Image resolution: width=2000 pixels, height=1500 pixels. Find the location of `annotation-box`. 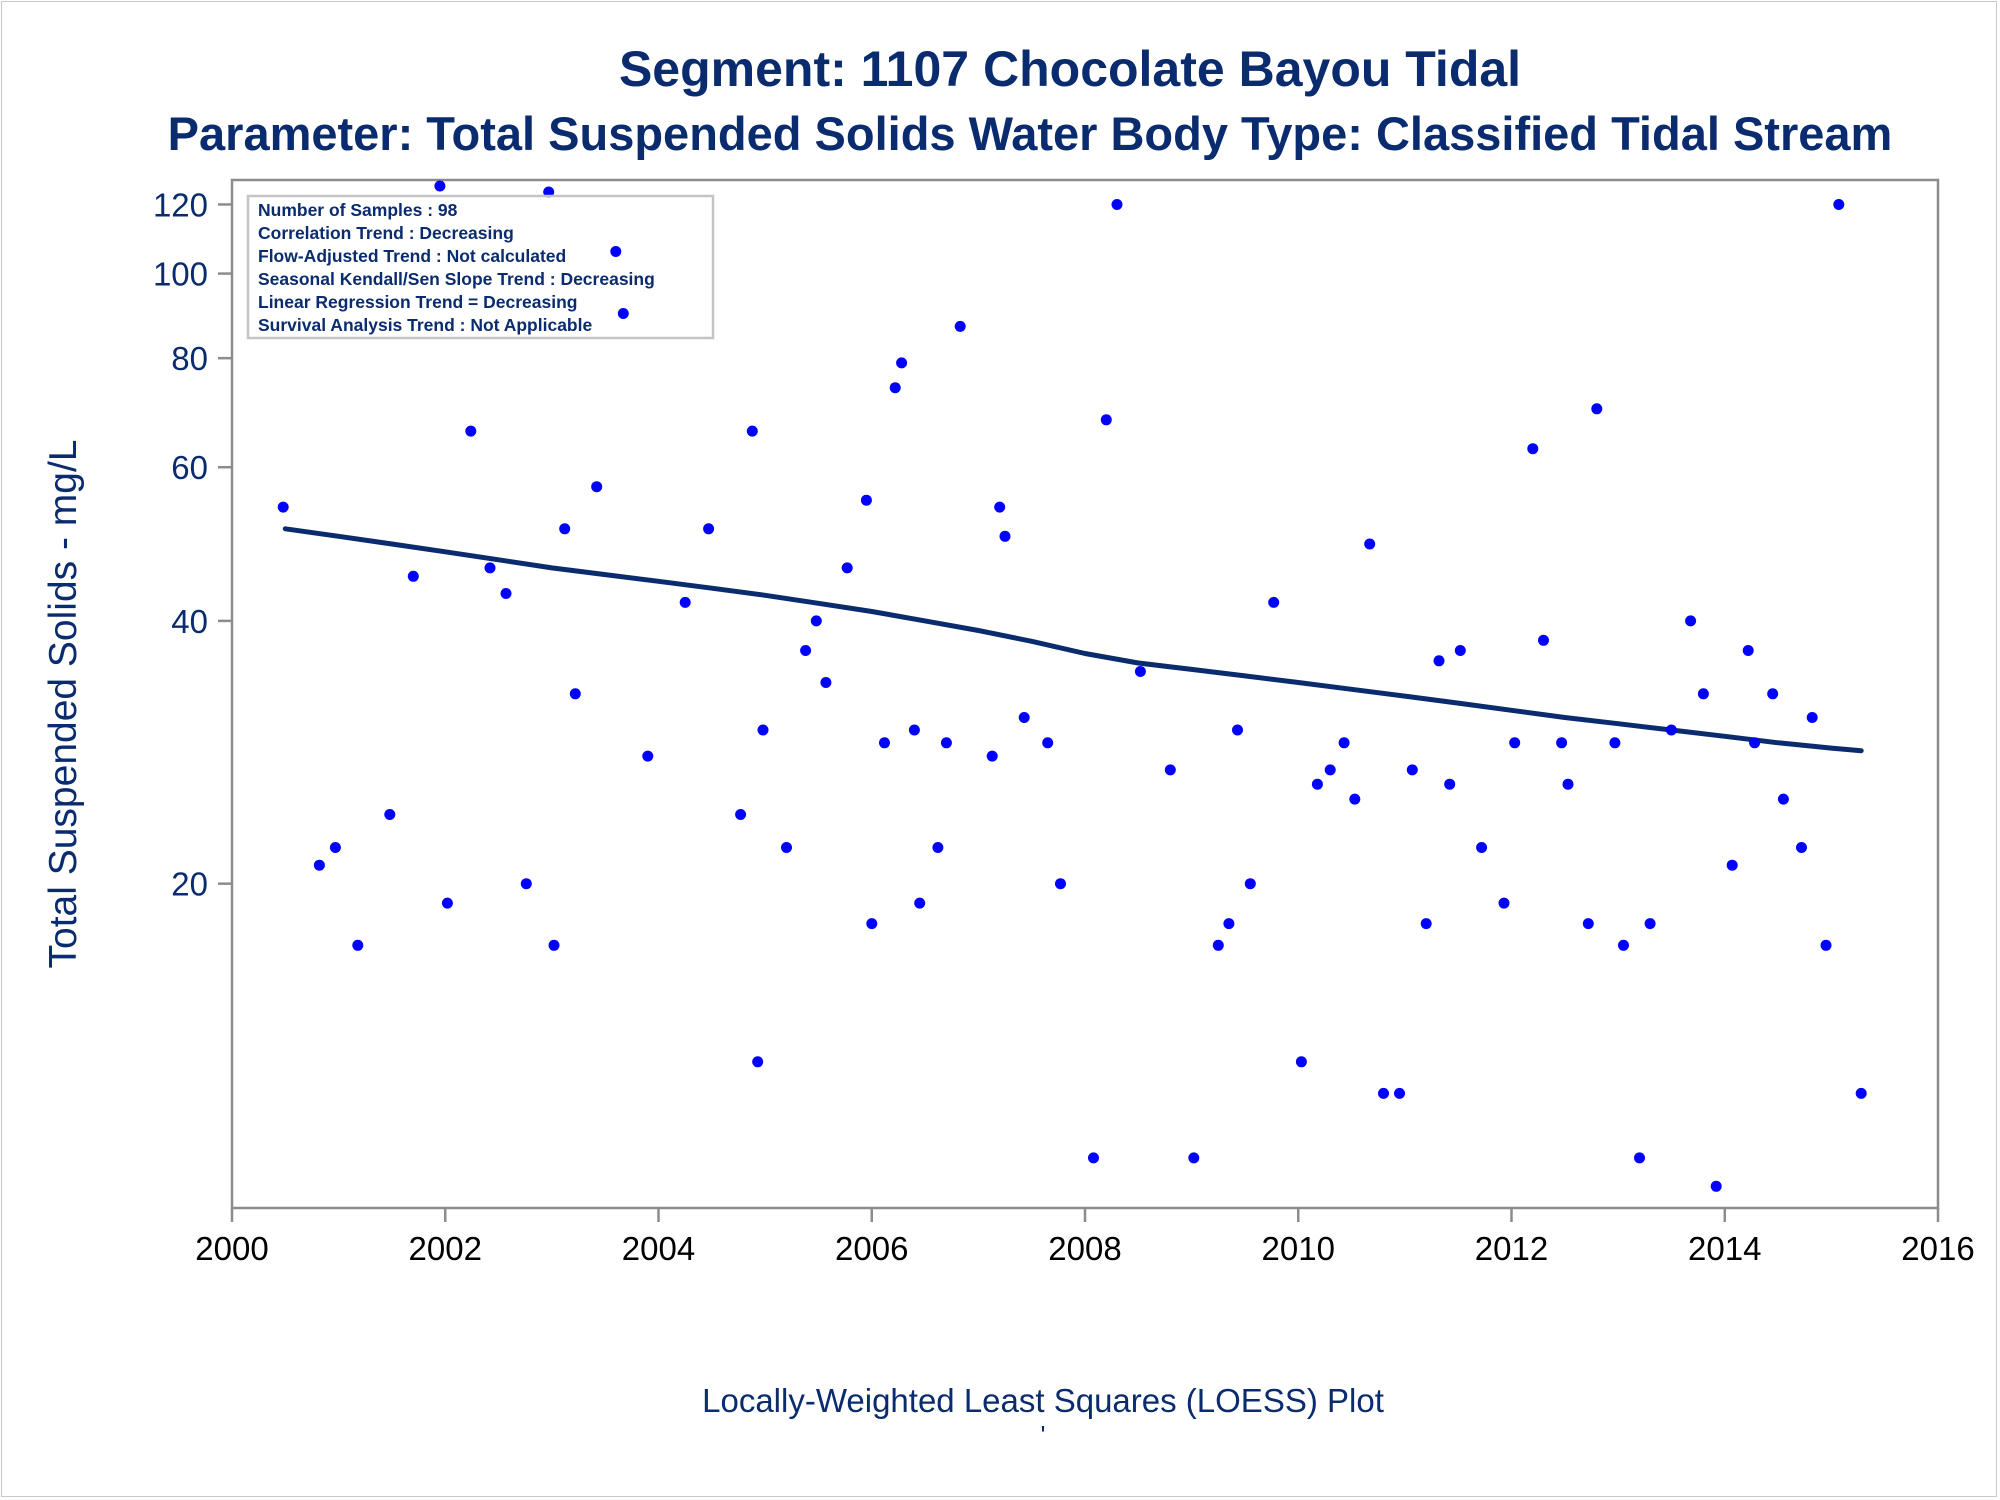

annotation-box is located at coordinates (480, 267).